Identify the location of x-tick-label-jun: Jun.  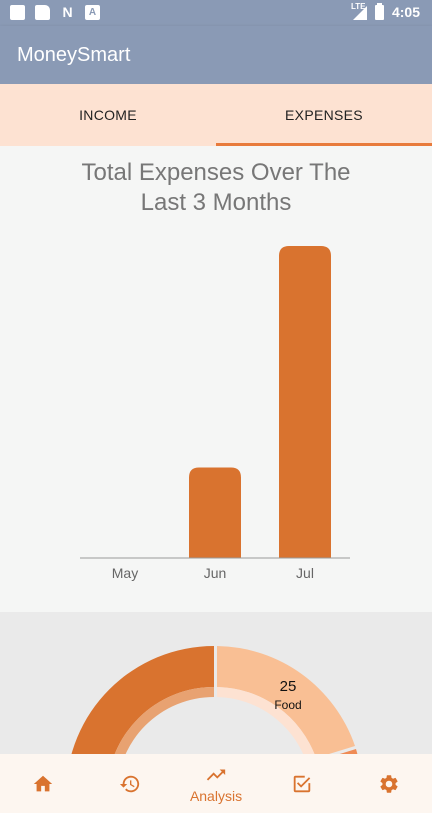
(215, 573).